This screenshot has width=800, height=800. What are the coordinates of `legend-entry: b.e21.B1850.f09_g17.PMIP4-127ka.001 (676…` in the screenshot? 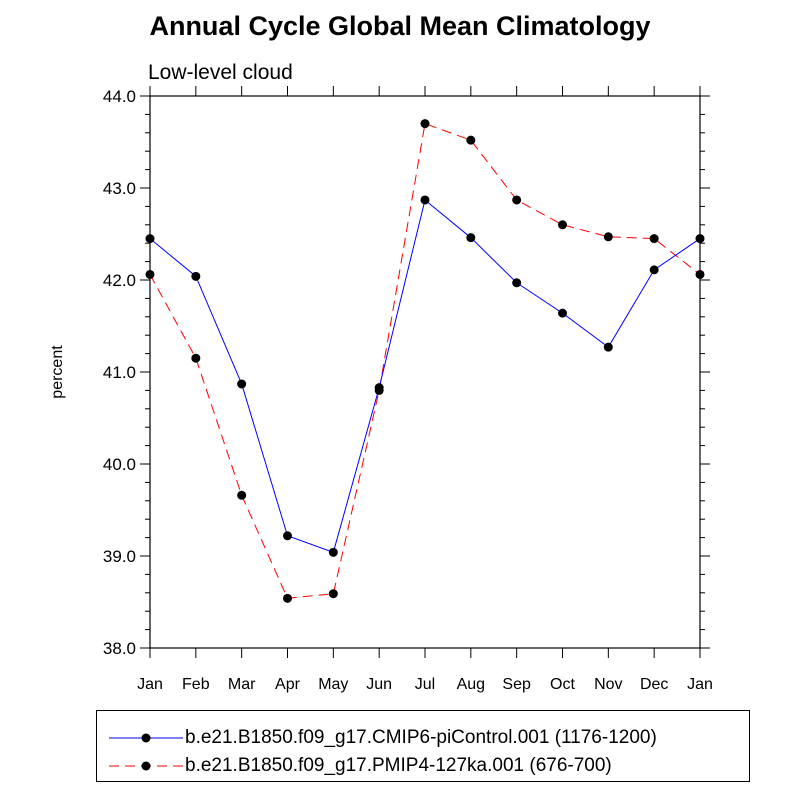 It's located at (422, 766).